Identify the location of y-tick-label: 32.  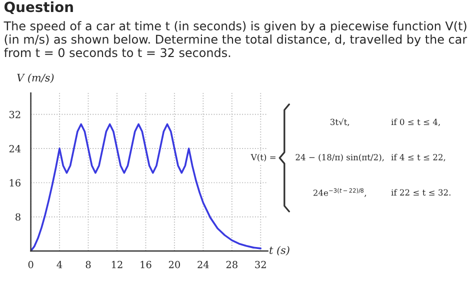
(14, 114).